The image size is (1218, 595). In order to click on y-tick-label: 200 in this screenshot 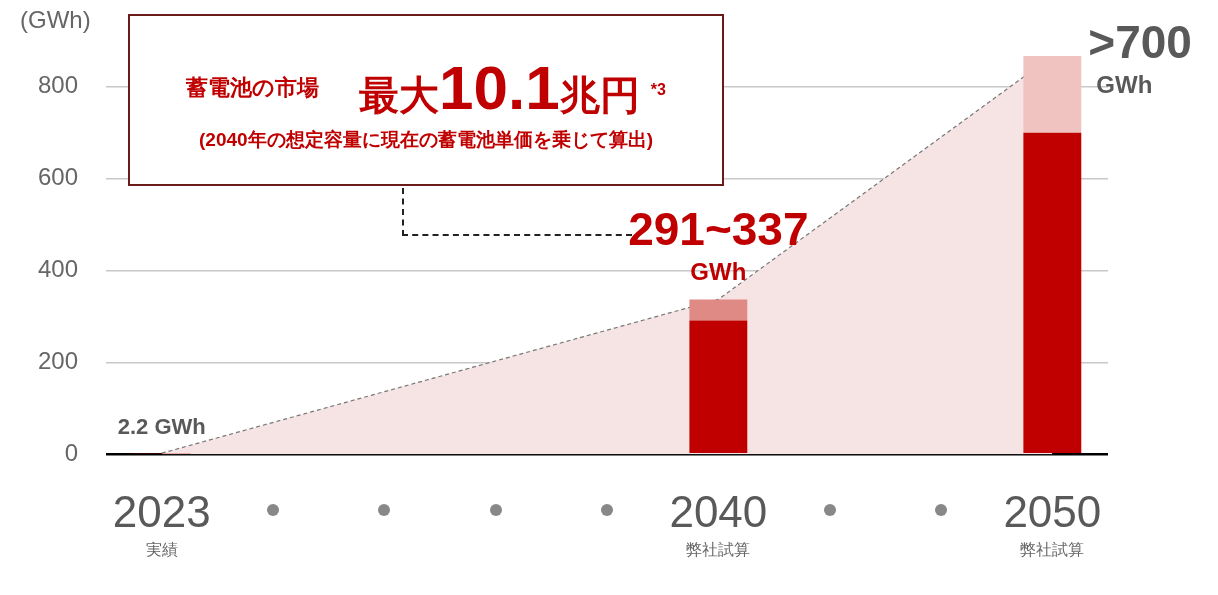, I will do `click(58, 360)`.